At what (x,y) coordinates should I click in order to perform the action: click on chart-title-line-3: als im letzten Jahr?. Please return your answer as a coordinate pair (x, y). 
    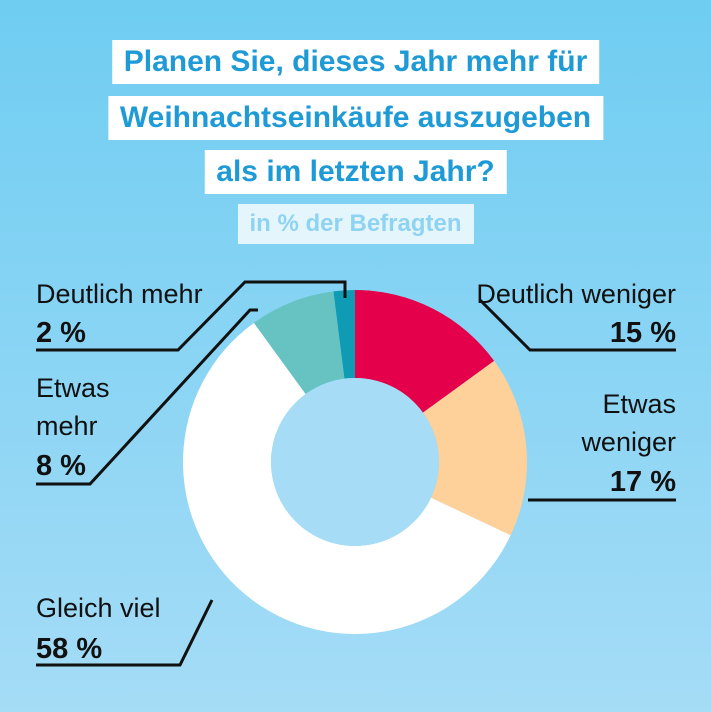
    Looking at the image, I should click on (355, 172).